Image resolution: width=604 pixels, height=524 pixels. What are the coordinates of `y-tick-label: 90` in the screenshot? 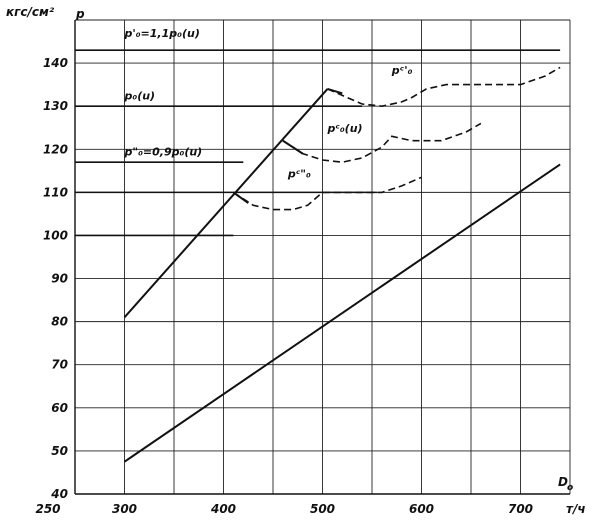 It's located at (59, 279).